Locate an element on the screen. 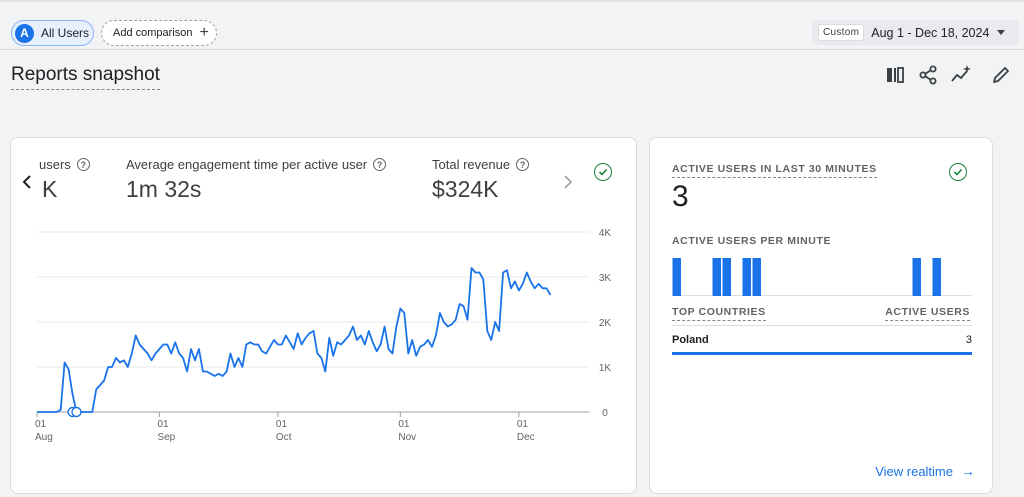 The height and width of the screenshot is (497, 1024). date-range-text: Aug 1 - Dec 18, 2024 is located at coordinates (930, 32).